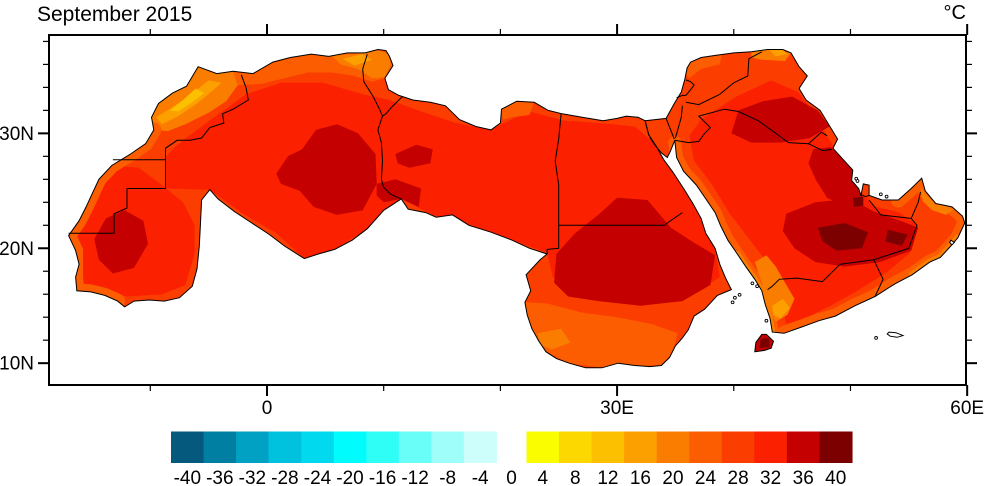  I want to click on units-label: °C, so click(954, 13).